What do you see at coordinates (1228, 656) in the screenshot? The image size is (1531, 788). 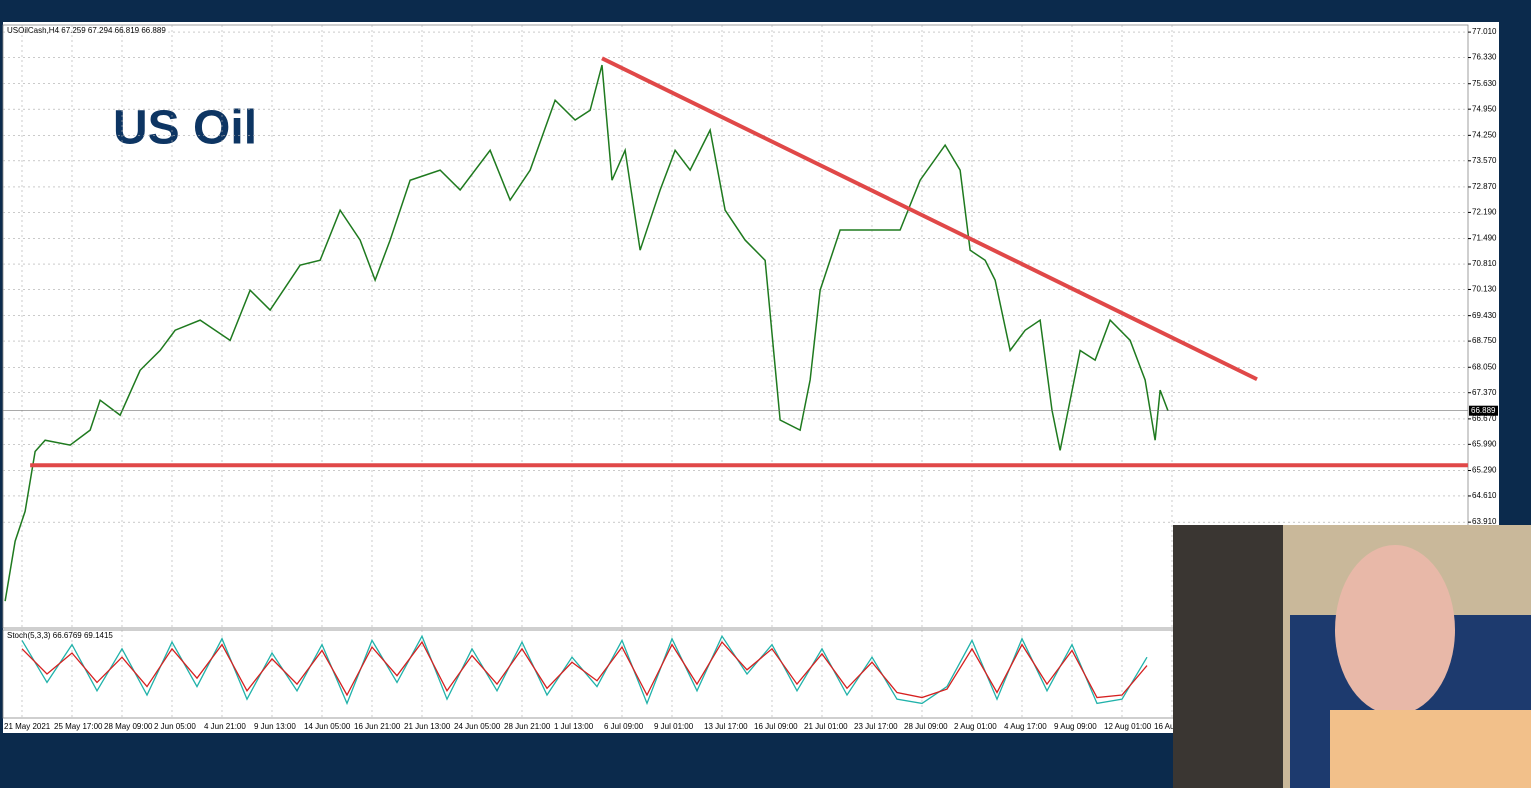 I see `camera` at bounding box center [1228, 656].